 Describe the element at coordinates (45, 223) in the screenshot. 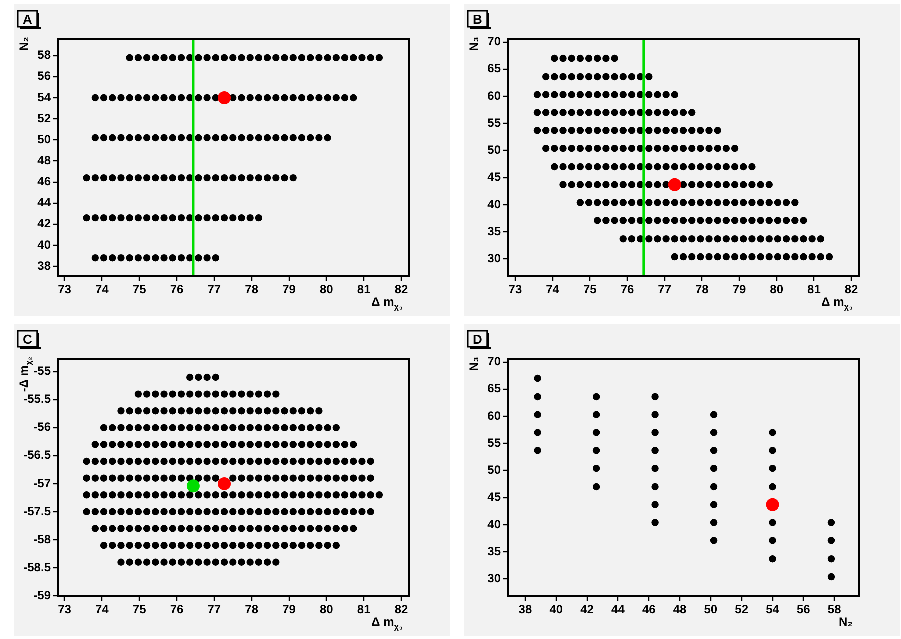

I see `y-tick-label: 42` at that location.